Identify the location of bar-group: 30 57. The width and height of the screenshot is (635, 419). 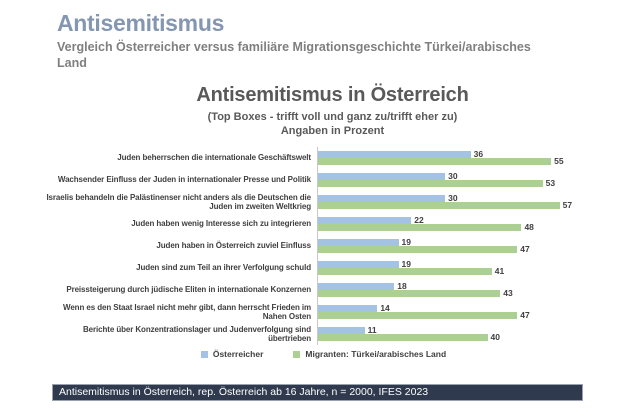
(459, 202).